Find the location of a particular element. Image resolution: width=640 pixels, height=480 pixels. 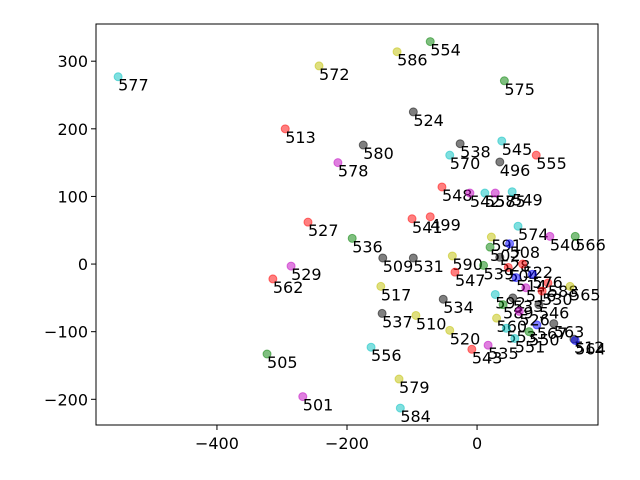

point-label: 585 is located at coordinates (510, 201).